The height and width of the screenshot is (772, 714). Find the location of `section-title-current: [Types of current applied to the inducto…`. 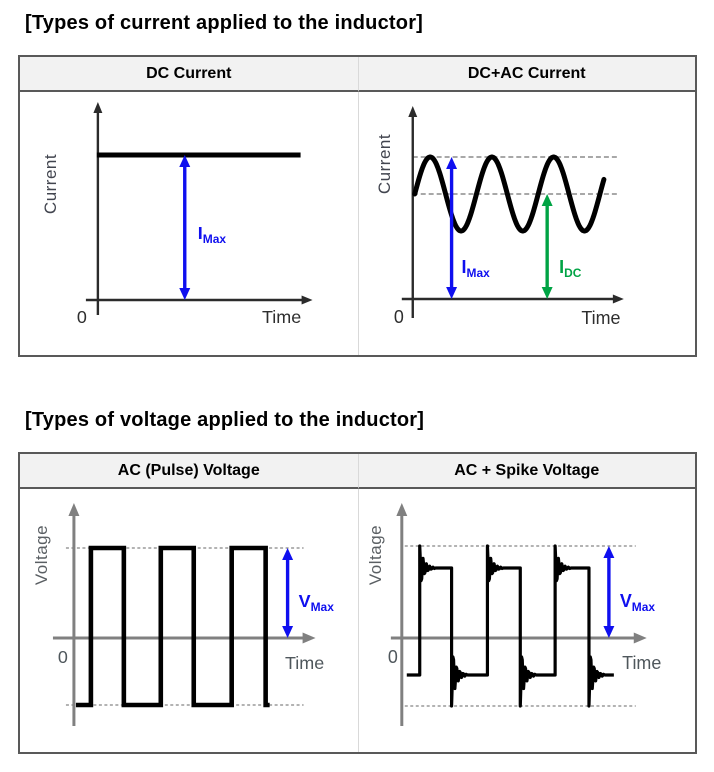

section-title-current: [Types of current applied to the inducto… is located at coordinates (224, 23).